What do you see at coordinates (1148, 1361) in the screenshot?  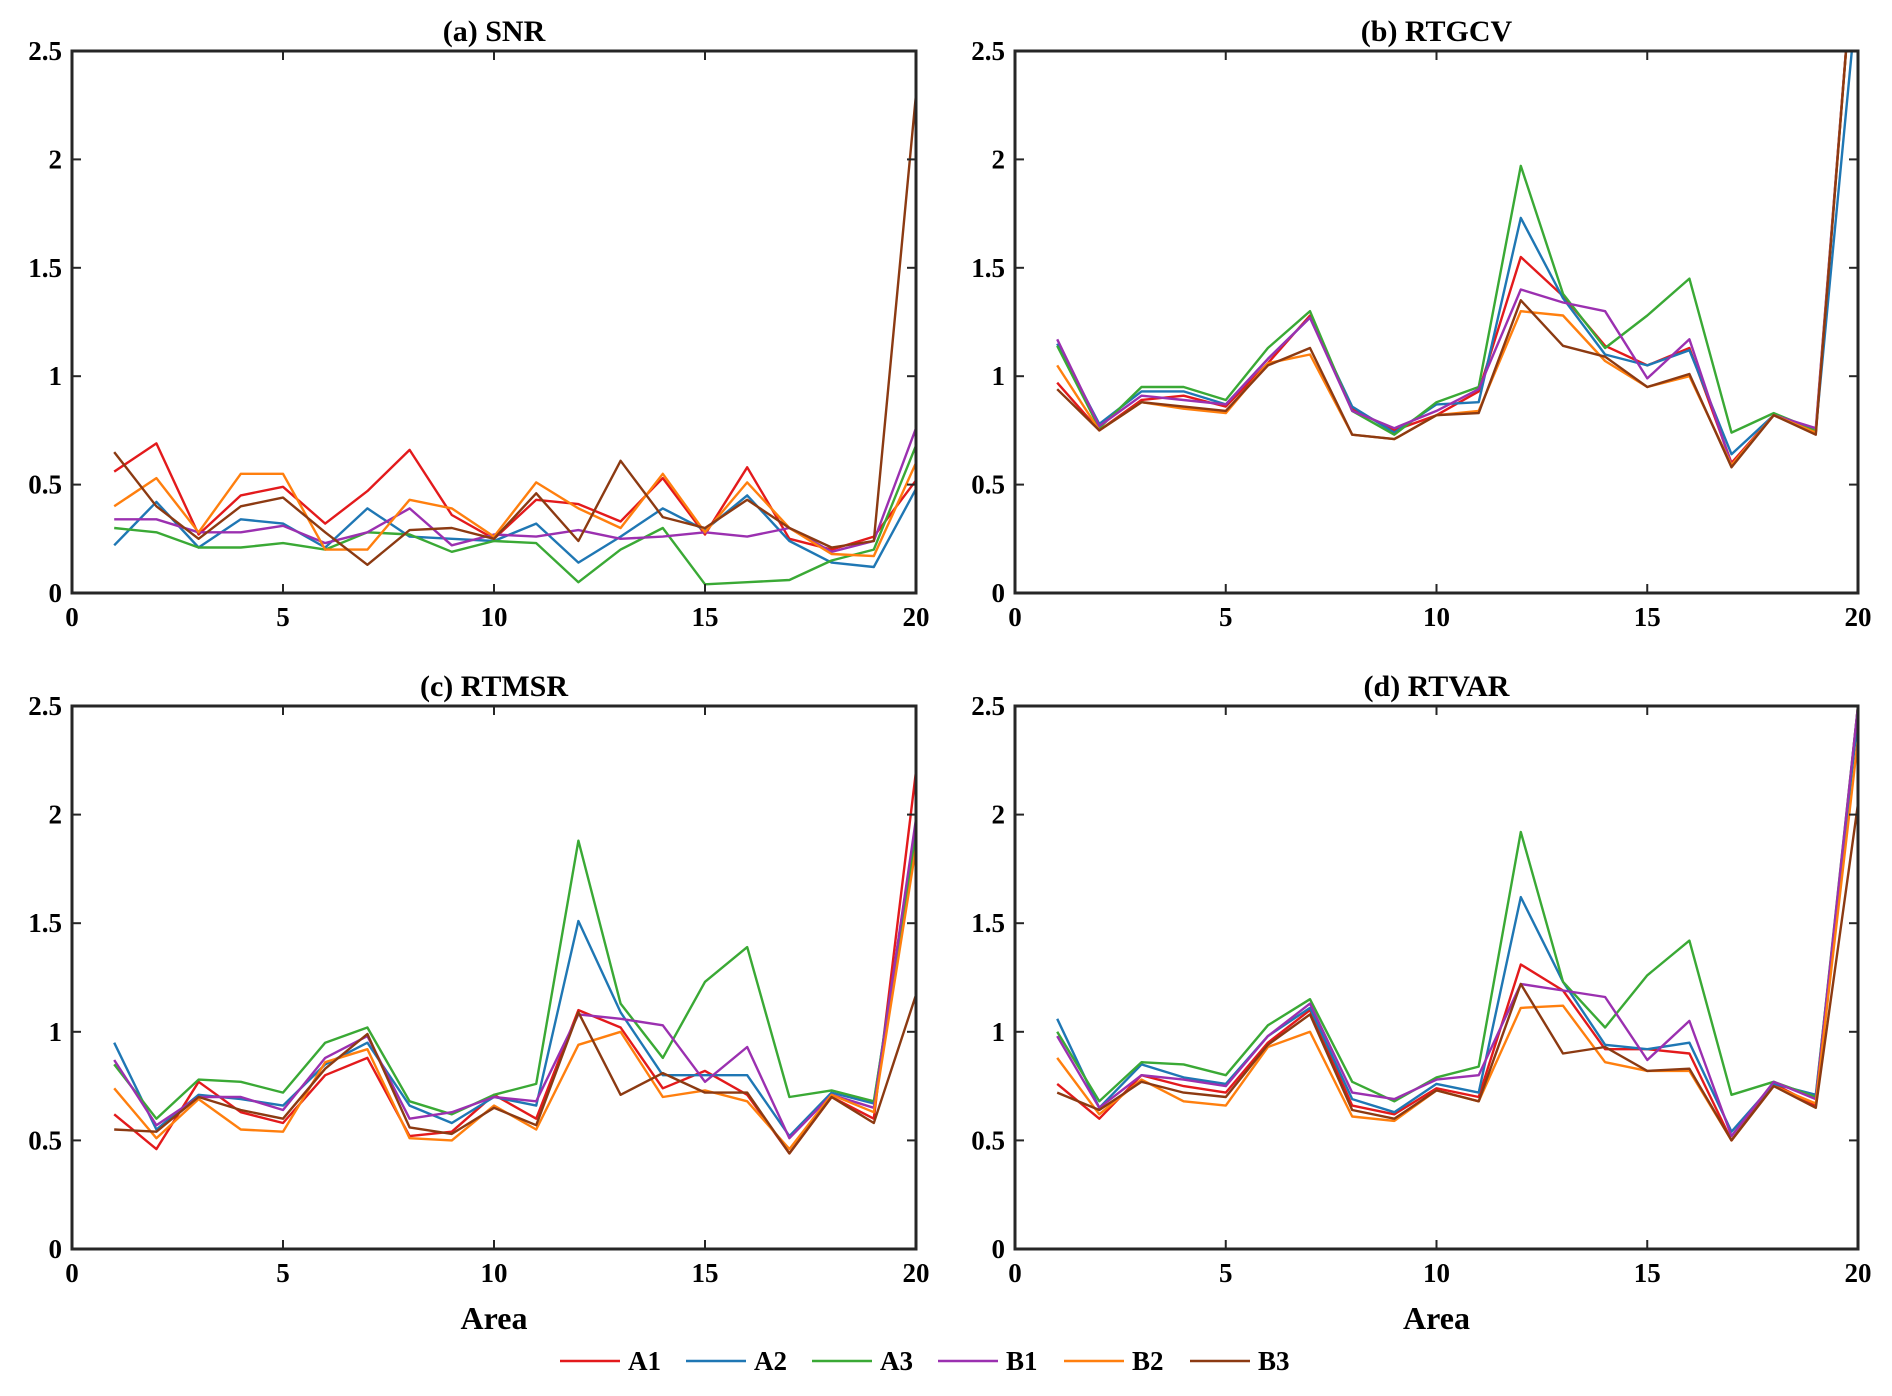 I see `legend-label-b2: B2` at bounding box center [1148, 1361].